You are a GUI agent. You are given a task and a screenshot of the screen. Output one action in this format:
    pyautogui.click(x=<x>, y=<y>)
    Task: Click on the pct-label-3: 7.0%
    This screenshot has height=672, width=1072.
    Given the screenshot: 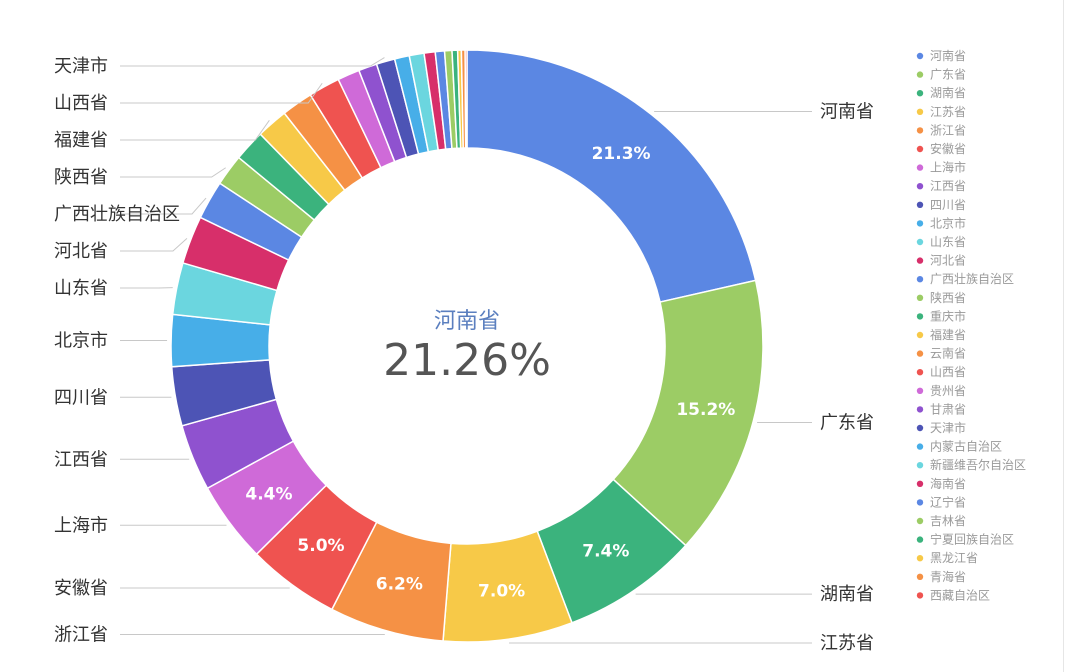 What is the action you would take?
    pyautogui.click(x=501, y=592)
    